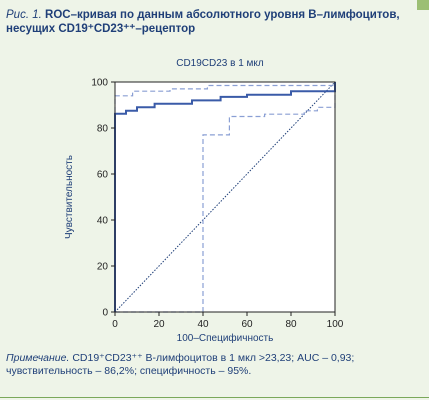  Describe the element at coordinates (38, 358) in the screenshot. I see `note-label: Примечание.` at that location.